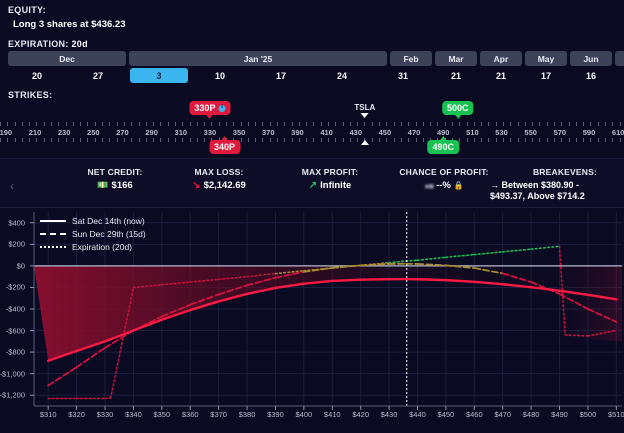 The image size is (624, 433). Describe the element at coordinates (122, 185) in the screenshot. I see `metric-value: $166` at that location.